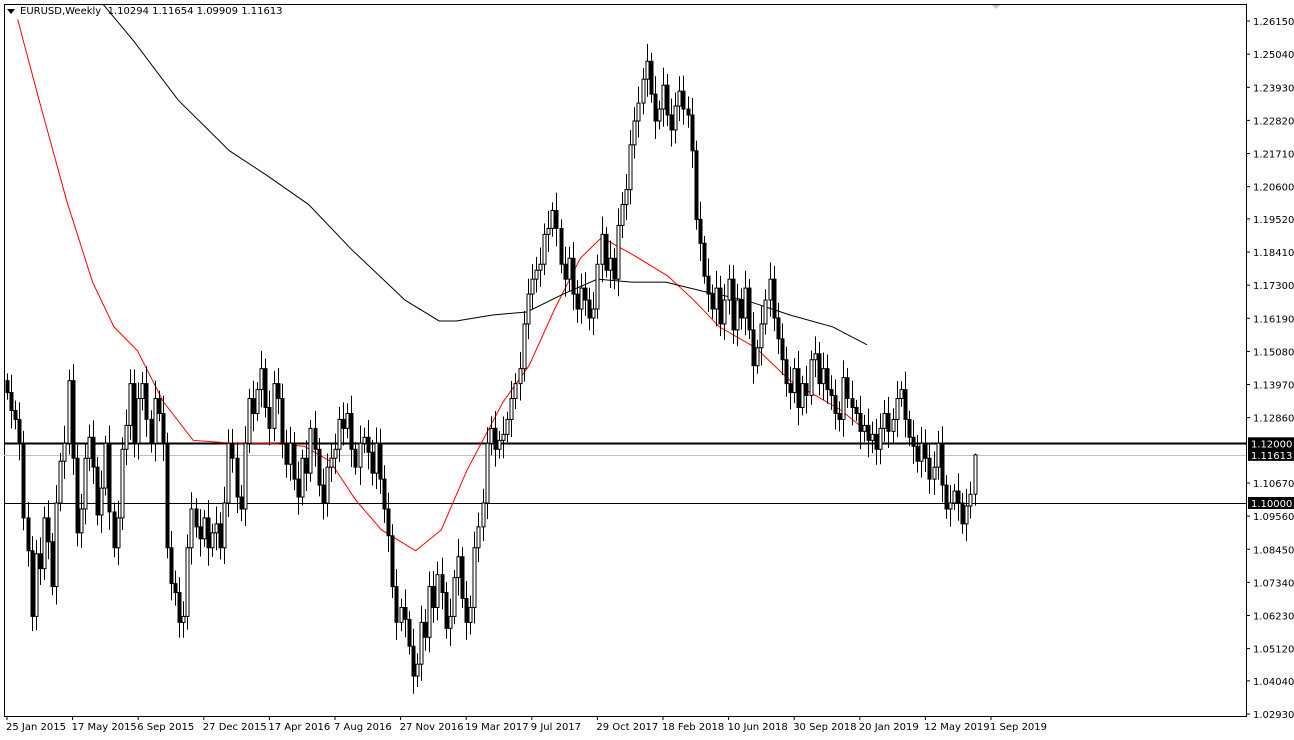 This screenshot has height=740, width=1294. I want to click on price-label-box, so click(1271, 502).